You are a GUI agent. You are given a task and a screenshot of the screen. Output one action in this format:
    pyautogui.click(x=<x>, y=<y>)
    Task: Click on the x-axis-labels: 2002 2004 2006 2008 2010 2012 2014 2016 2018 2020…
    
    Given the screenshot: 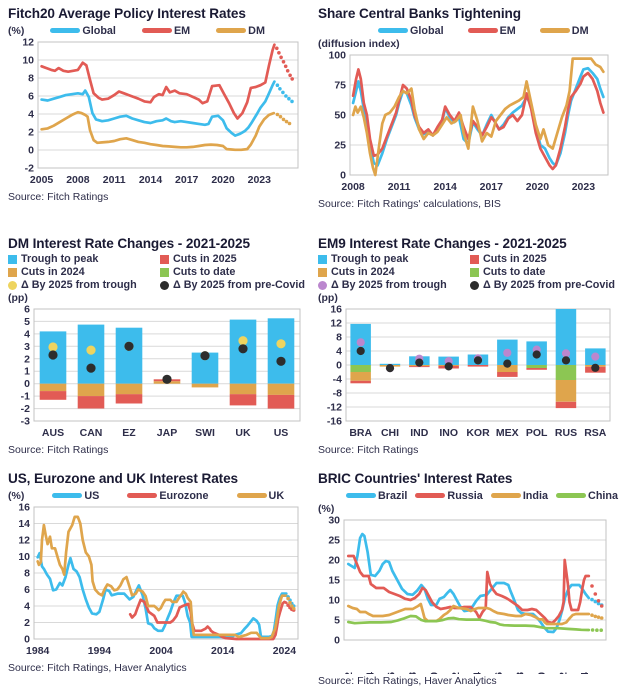 What is the action you would take?
    pyautogui.click(x=467, y=673)
    